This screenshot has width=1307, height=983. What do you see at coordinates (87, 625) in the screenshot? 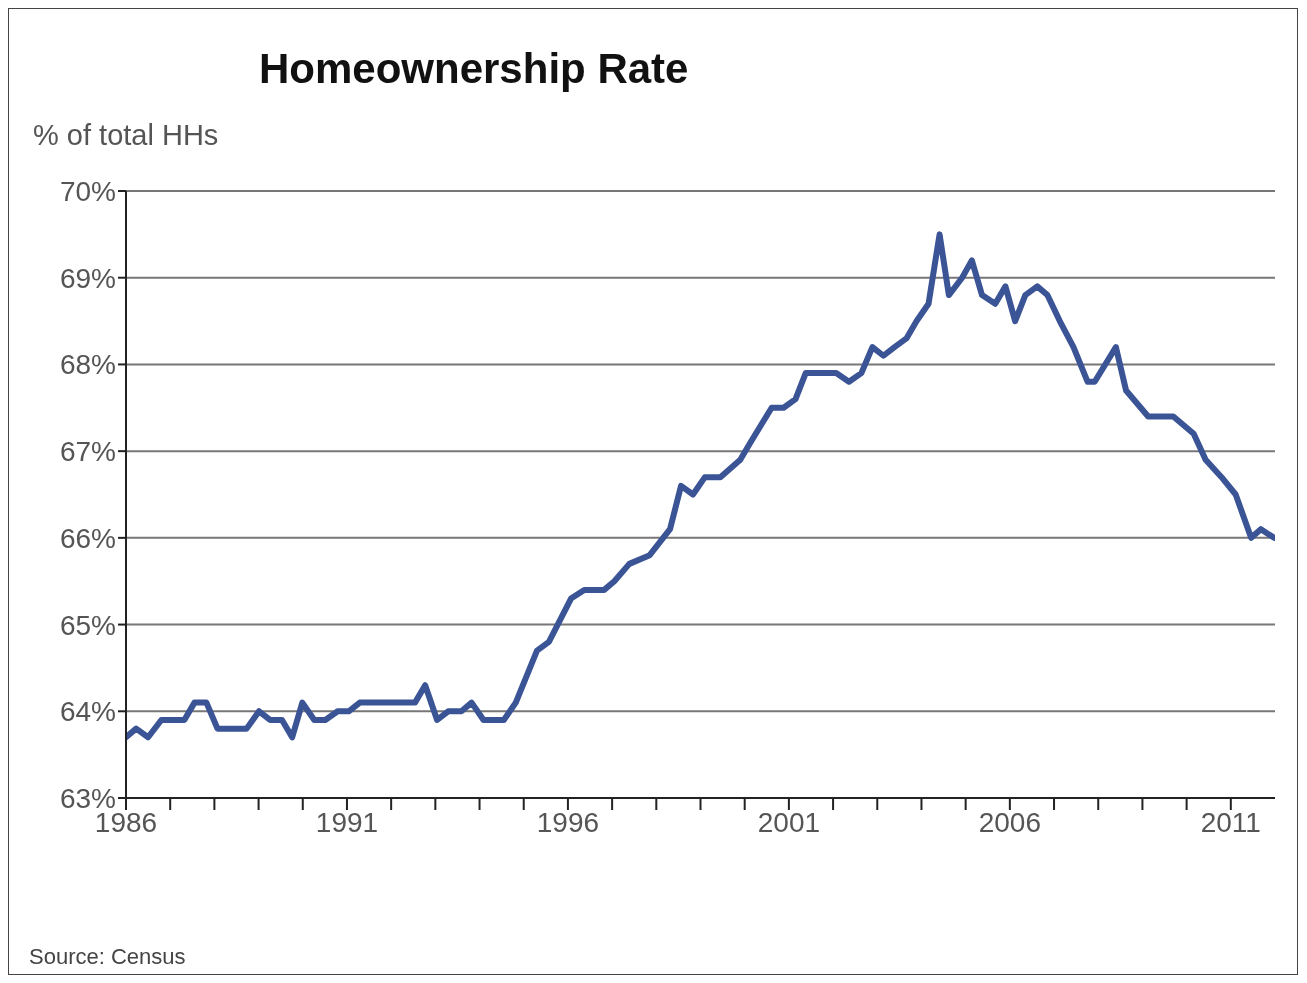
I see `y-tick-label: 65%` at bounding box center [87, 625].